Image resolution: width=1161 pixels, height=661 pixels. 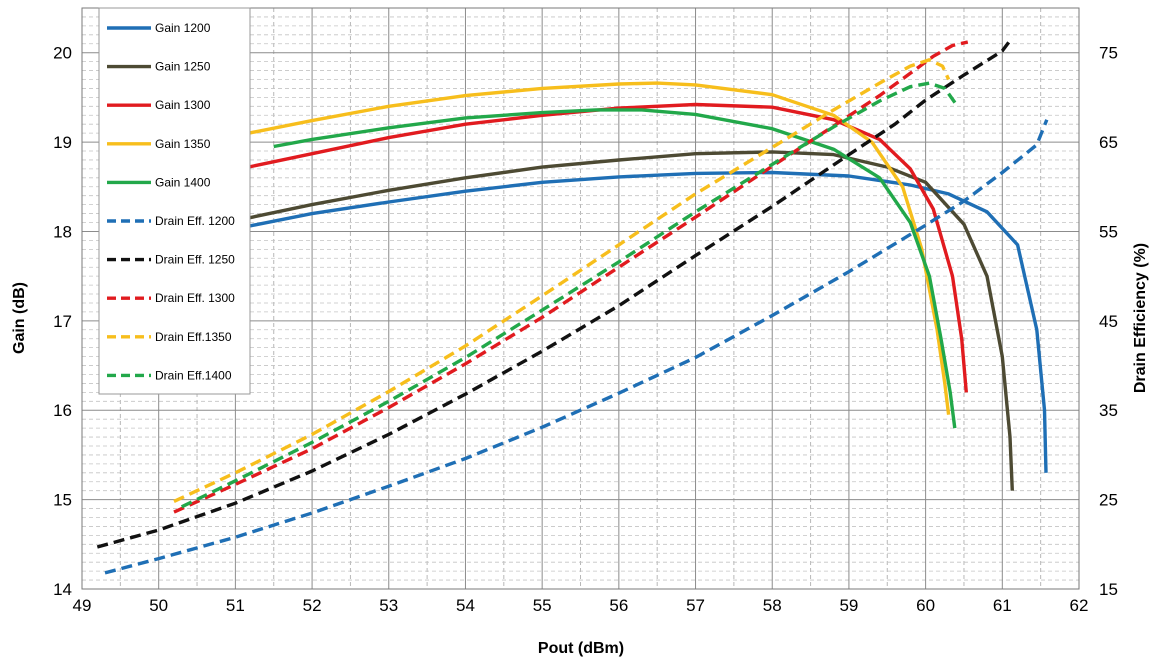 I want to click on legend-label: Gain 1200, so click(x=183, y=28).